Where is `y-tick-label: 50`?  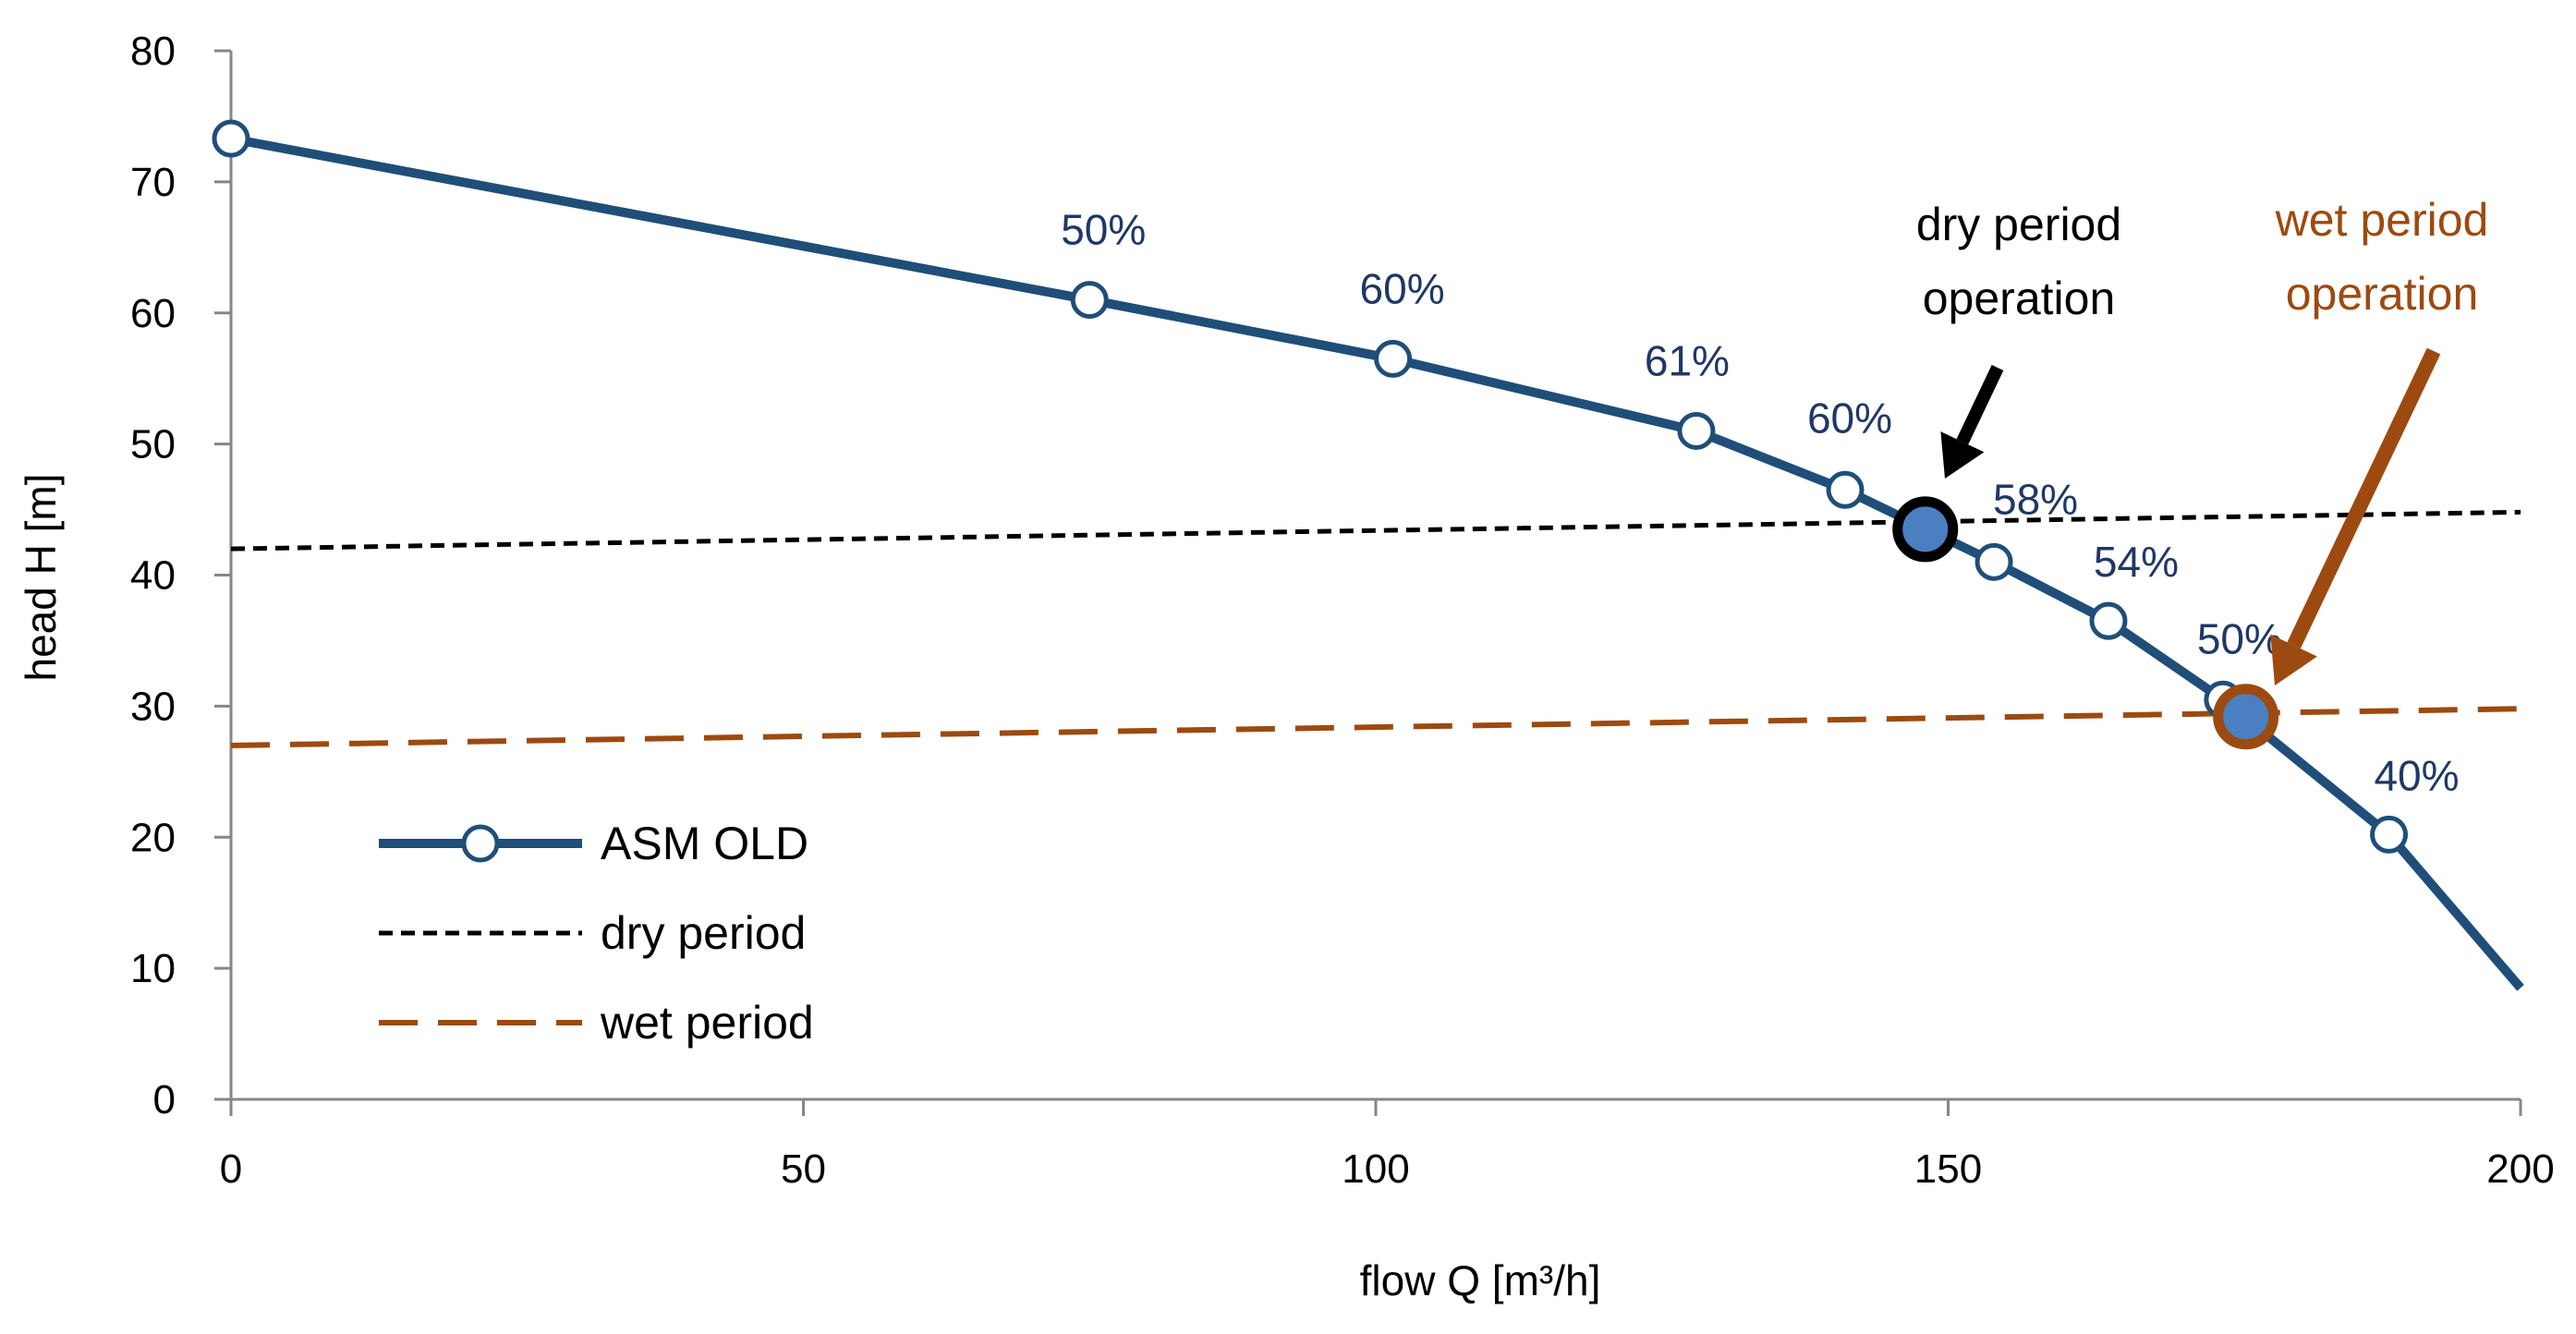 y-tick-label: 50 is located at coordinates (153, 444).